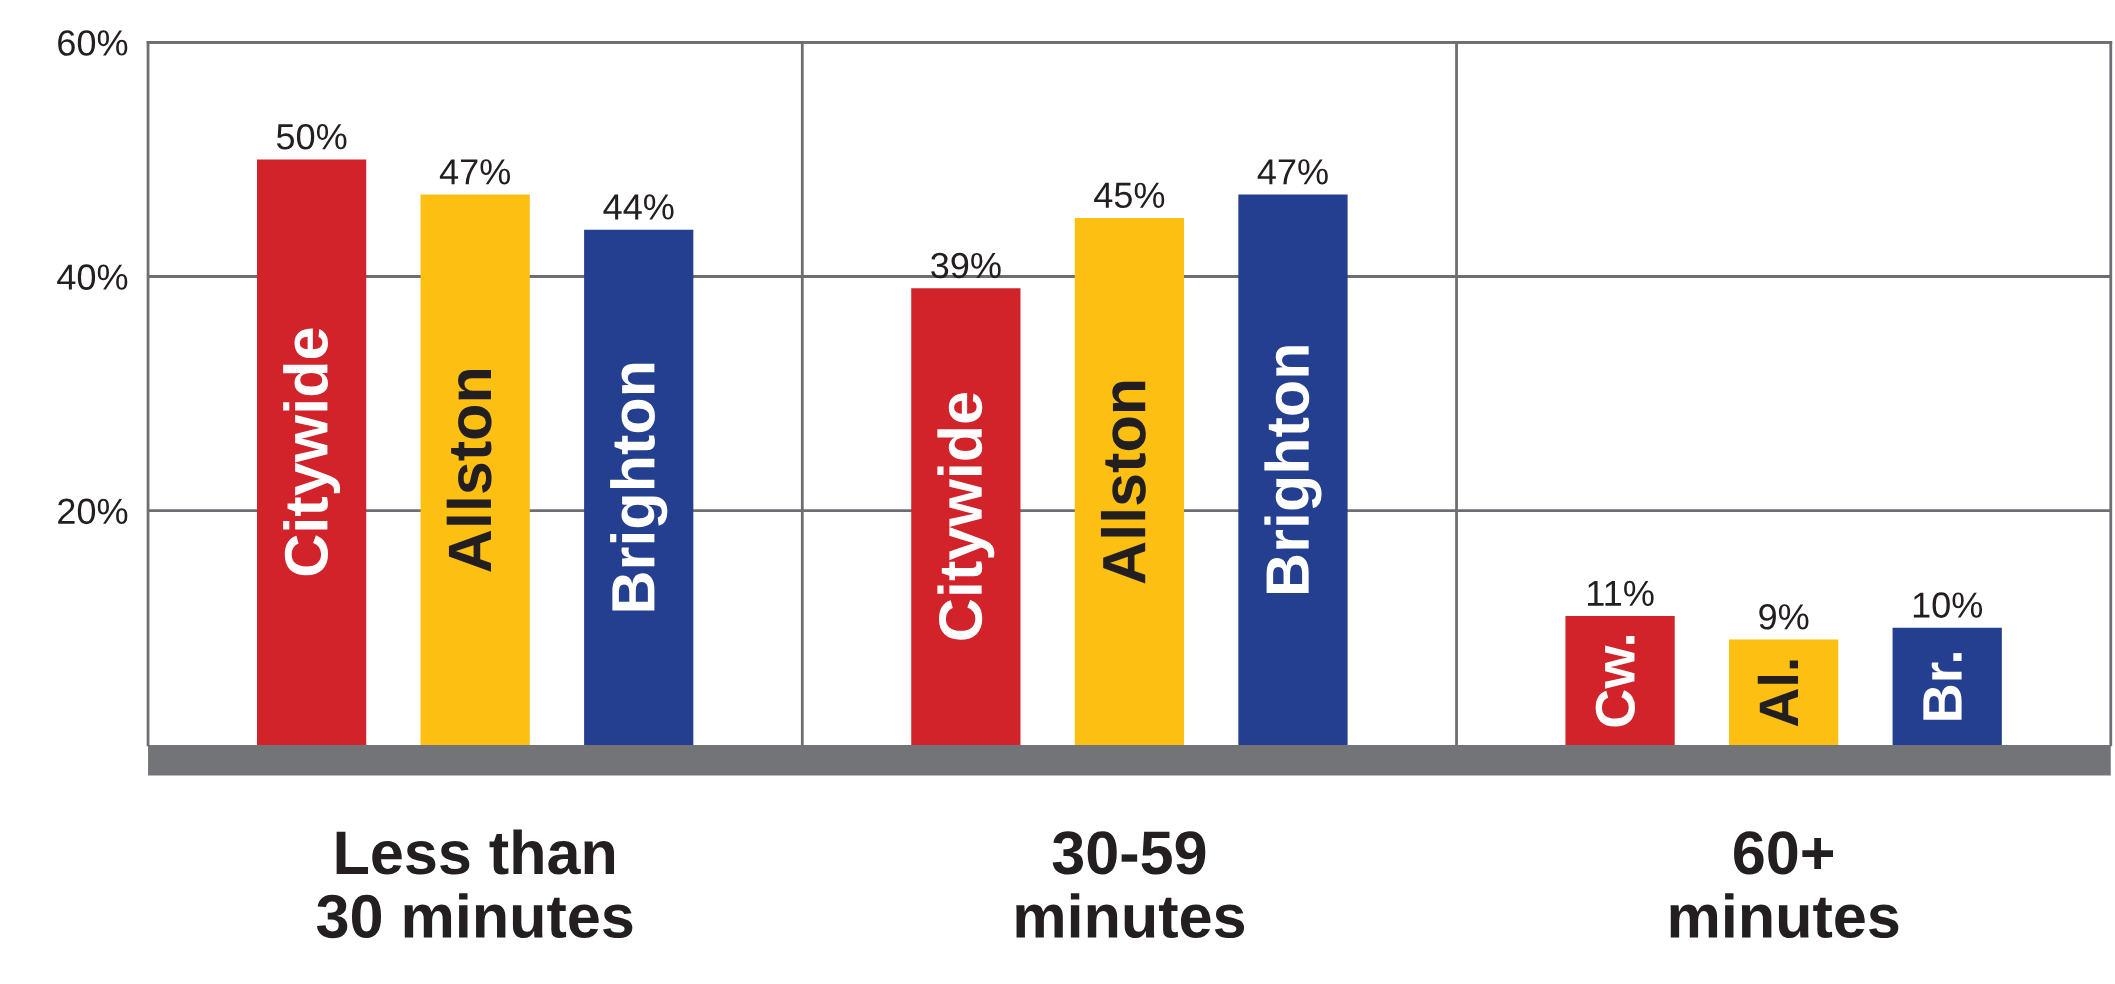 Image resolution: width=2115 pixels, height=984 pixels. I want to click on text: Brighton, so click(1293, 469).